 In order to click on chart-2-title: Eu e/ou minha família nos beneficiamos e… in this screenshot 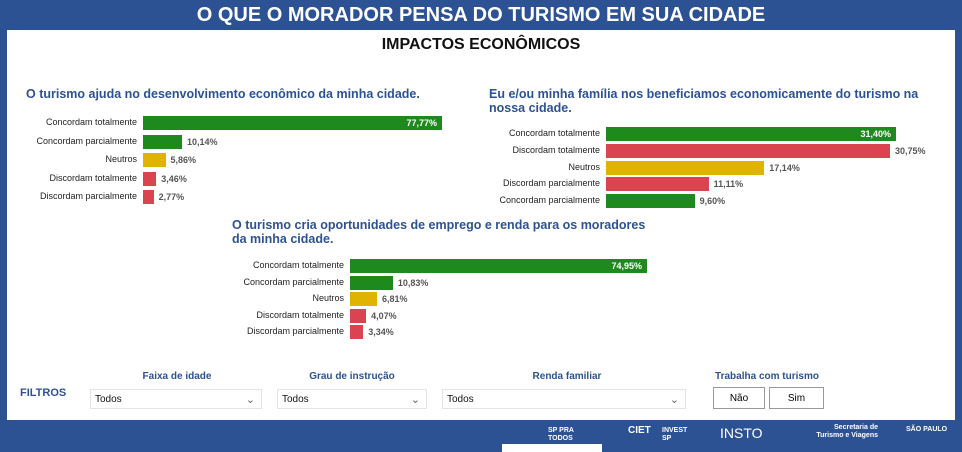, I will do `click(704, 101)`.